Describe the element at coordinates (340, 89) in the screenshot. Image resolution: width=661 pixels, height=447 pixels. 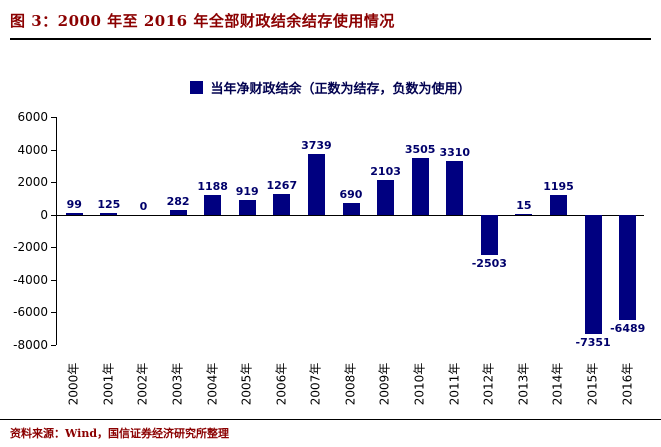
I see `legend-label: 当年净财政结余（正数为结存，负数为使用）` at that location.